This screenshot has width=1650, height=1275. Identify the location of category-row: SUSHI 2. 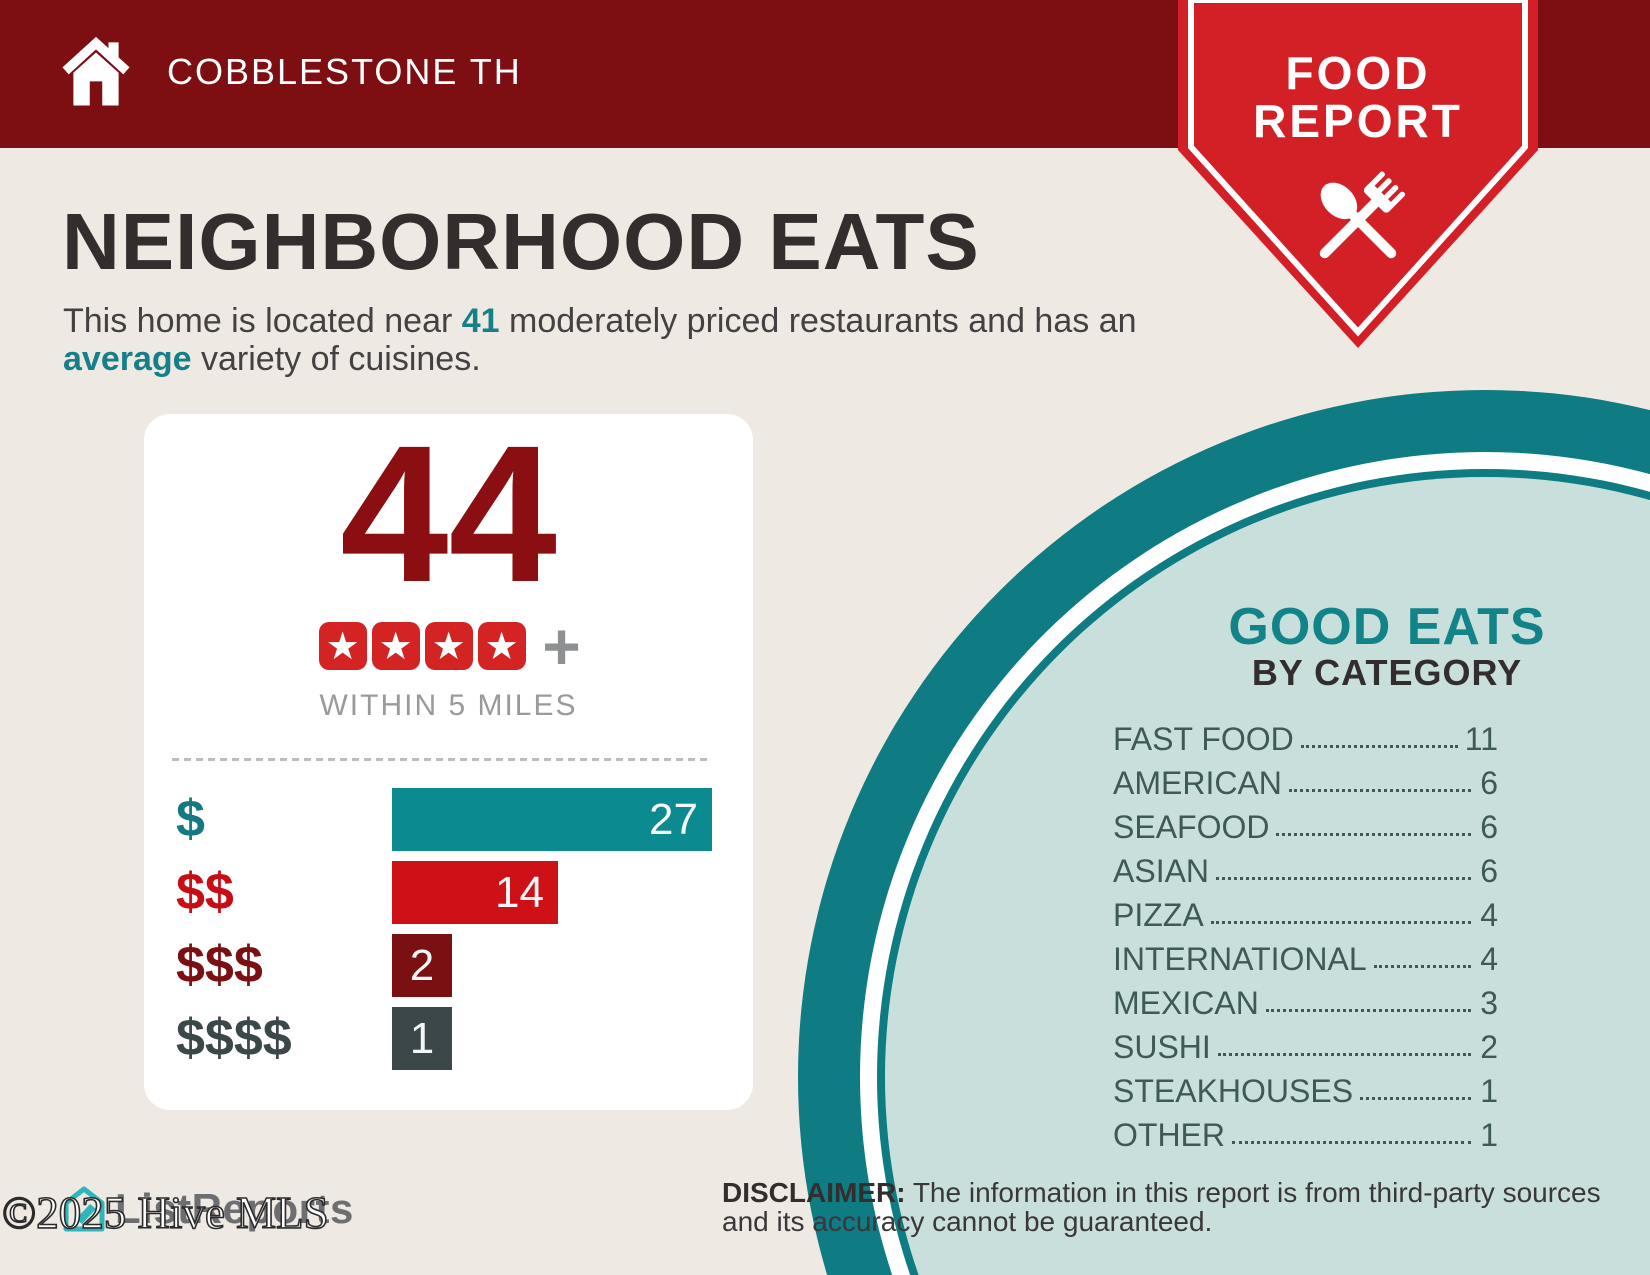
(1305, 1044).